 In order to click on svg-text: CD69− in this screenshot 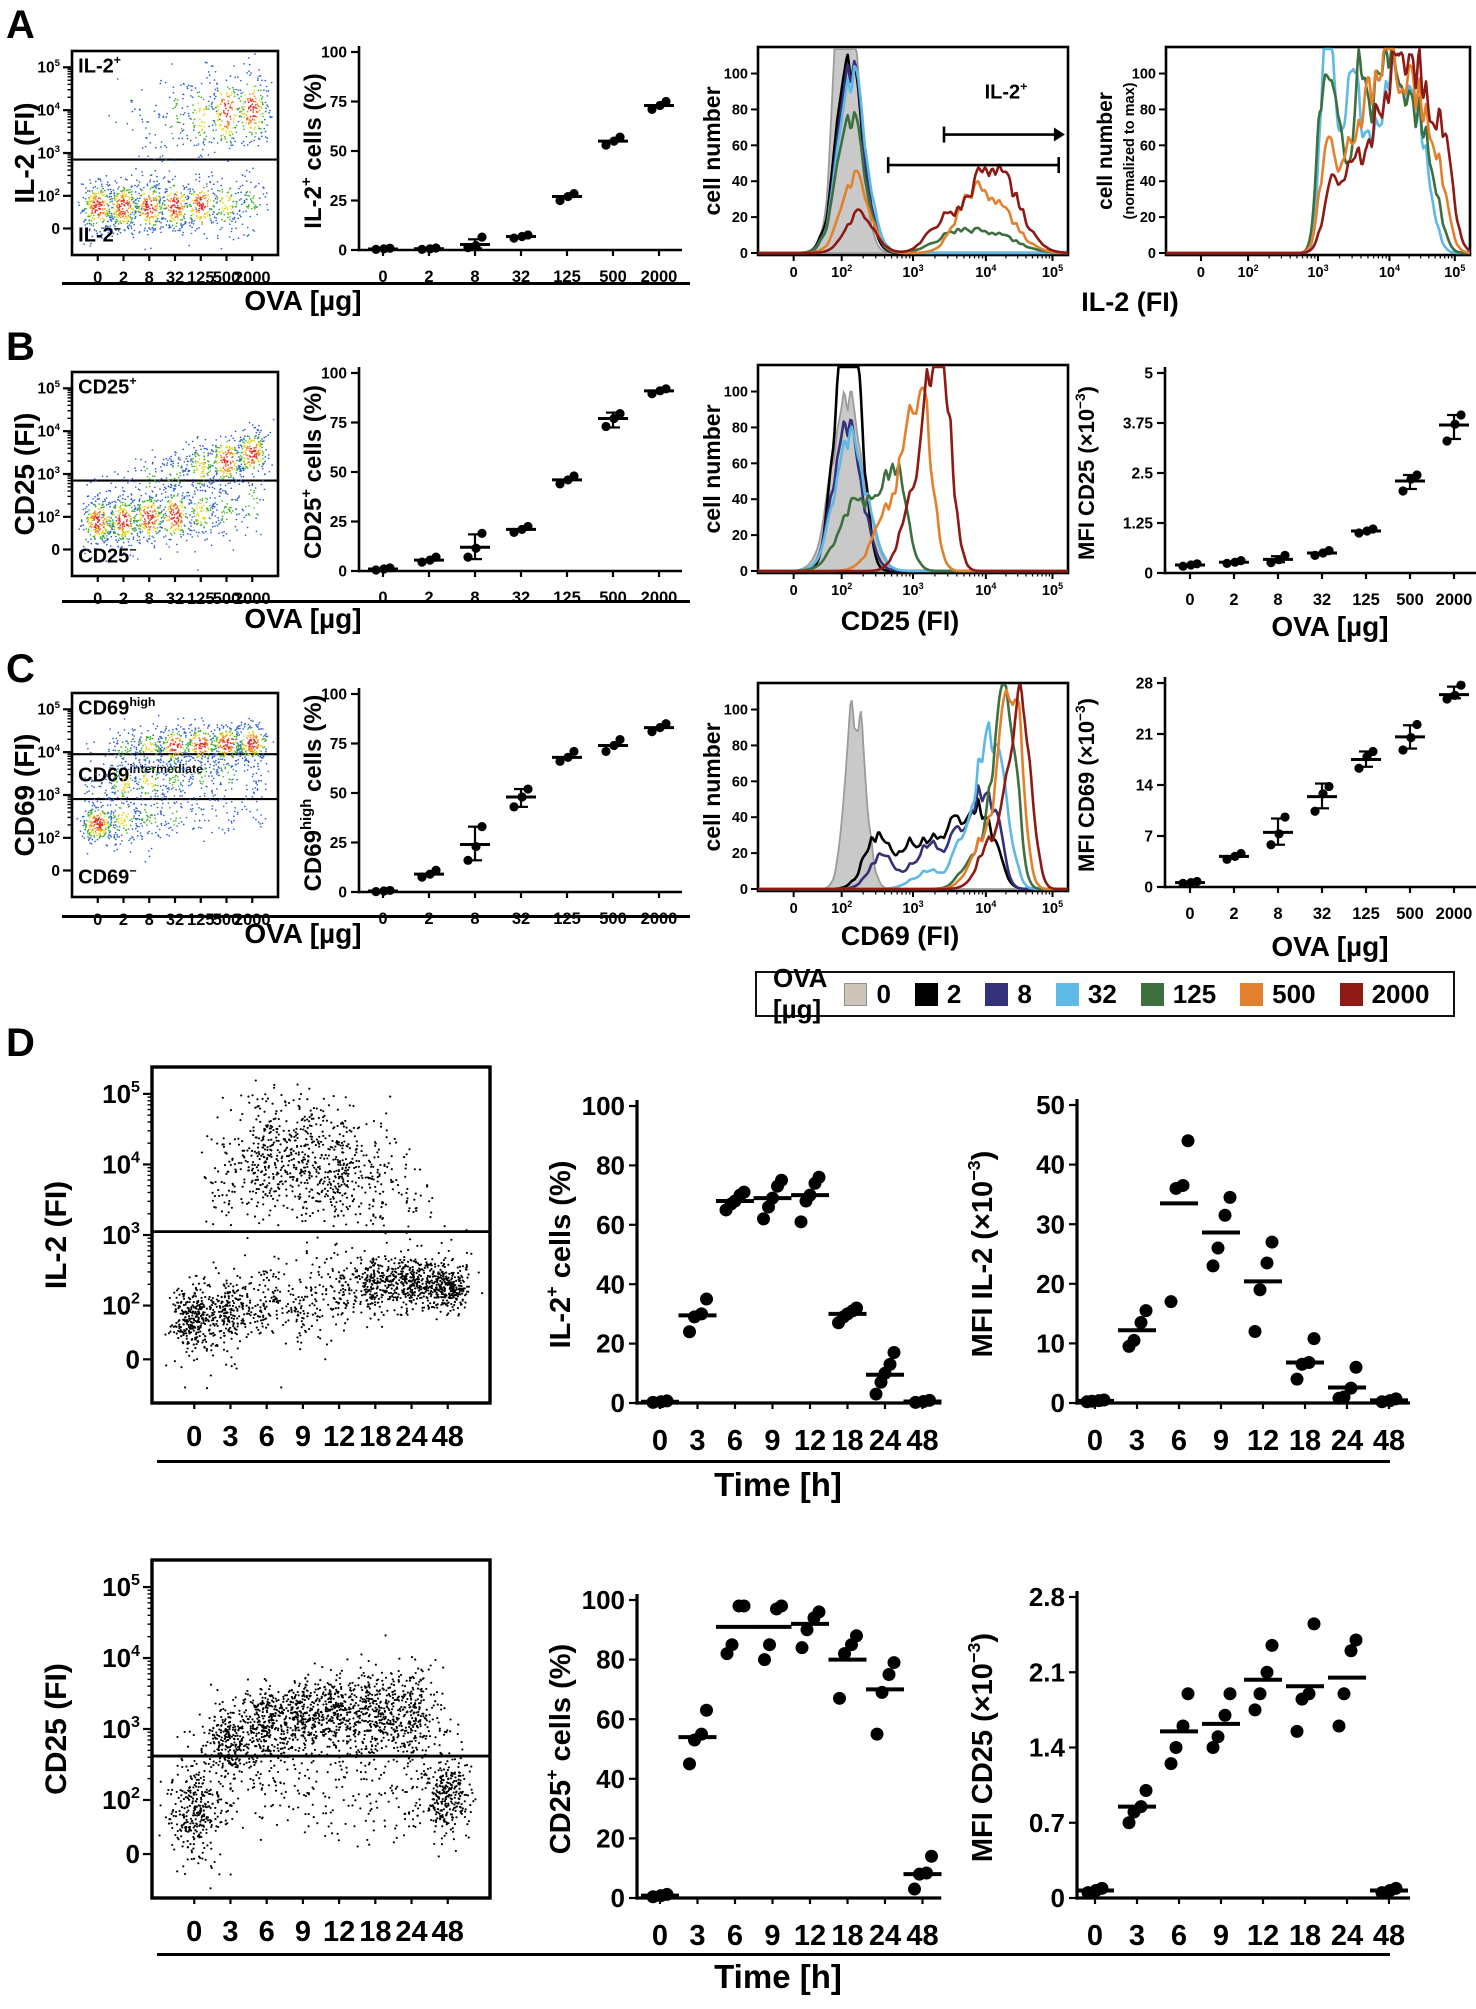, I will do `click(107, 876)`.